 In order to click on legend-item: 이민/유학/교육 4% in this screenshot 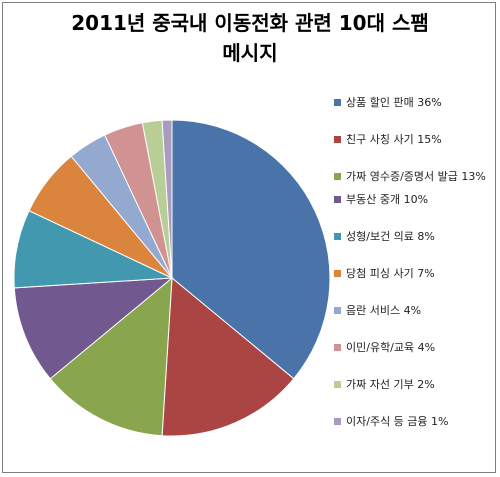, I will do `click(414, 348)`.